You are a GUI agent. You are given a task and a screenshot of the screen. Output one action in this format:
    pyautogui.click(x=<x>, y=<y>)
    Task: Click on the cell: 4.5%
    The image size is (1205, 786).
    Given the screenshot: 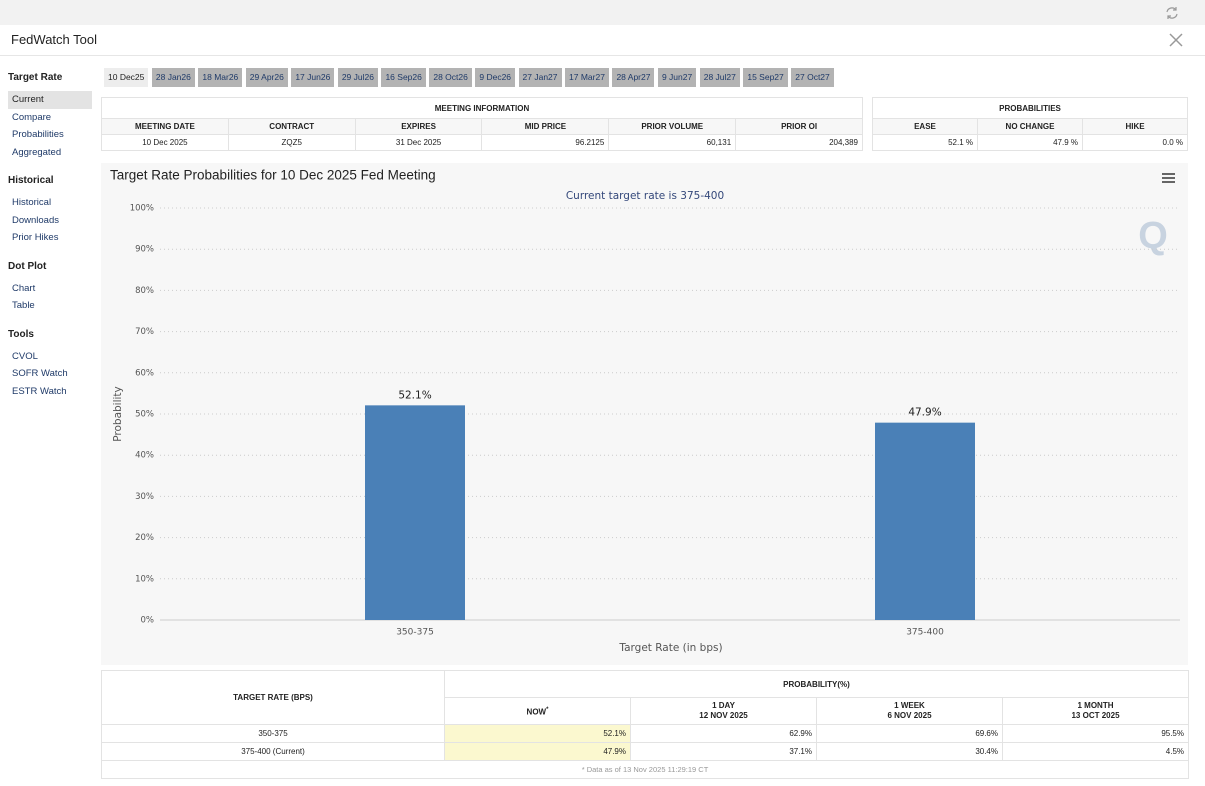 What is the action you would take?
    pyautogui.click(x=1095, y=751)
    